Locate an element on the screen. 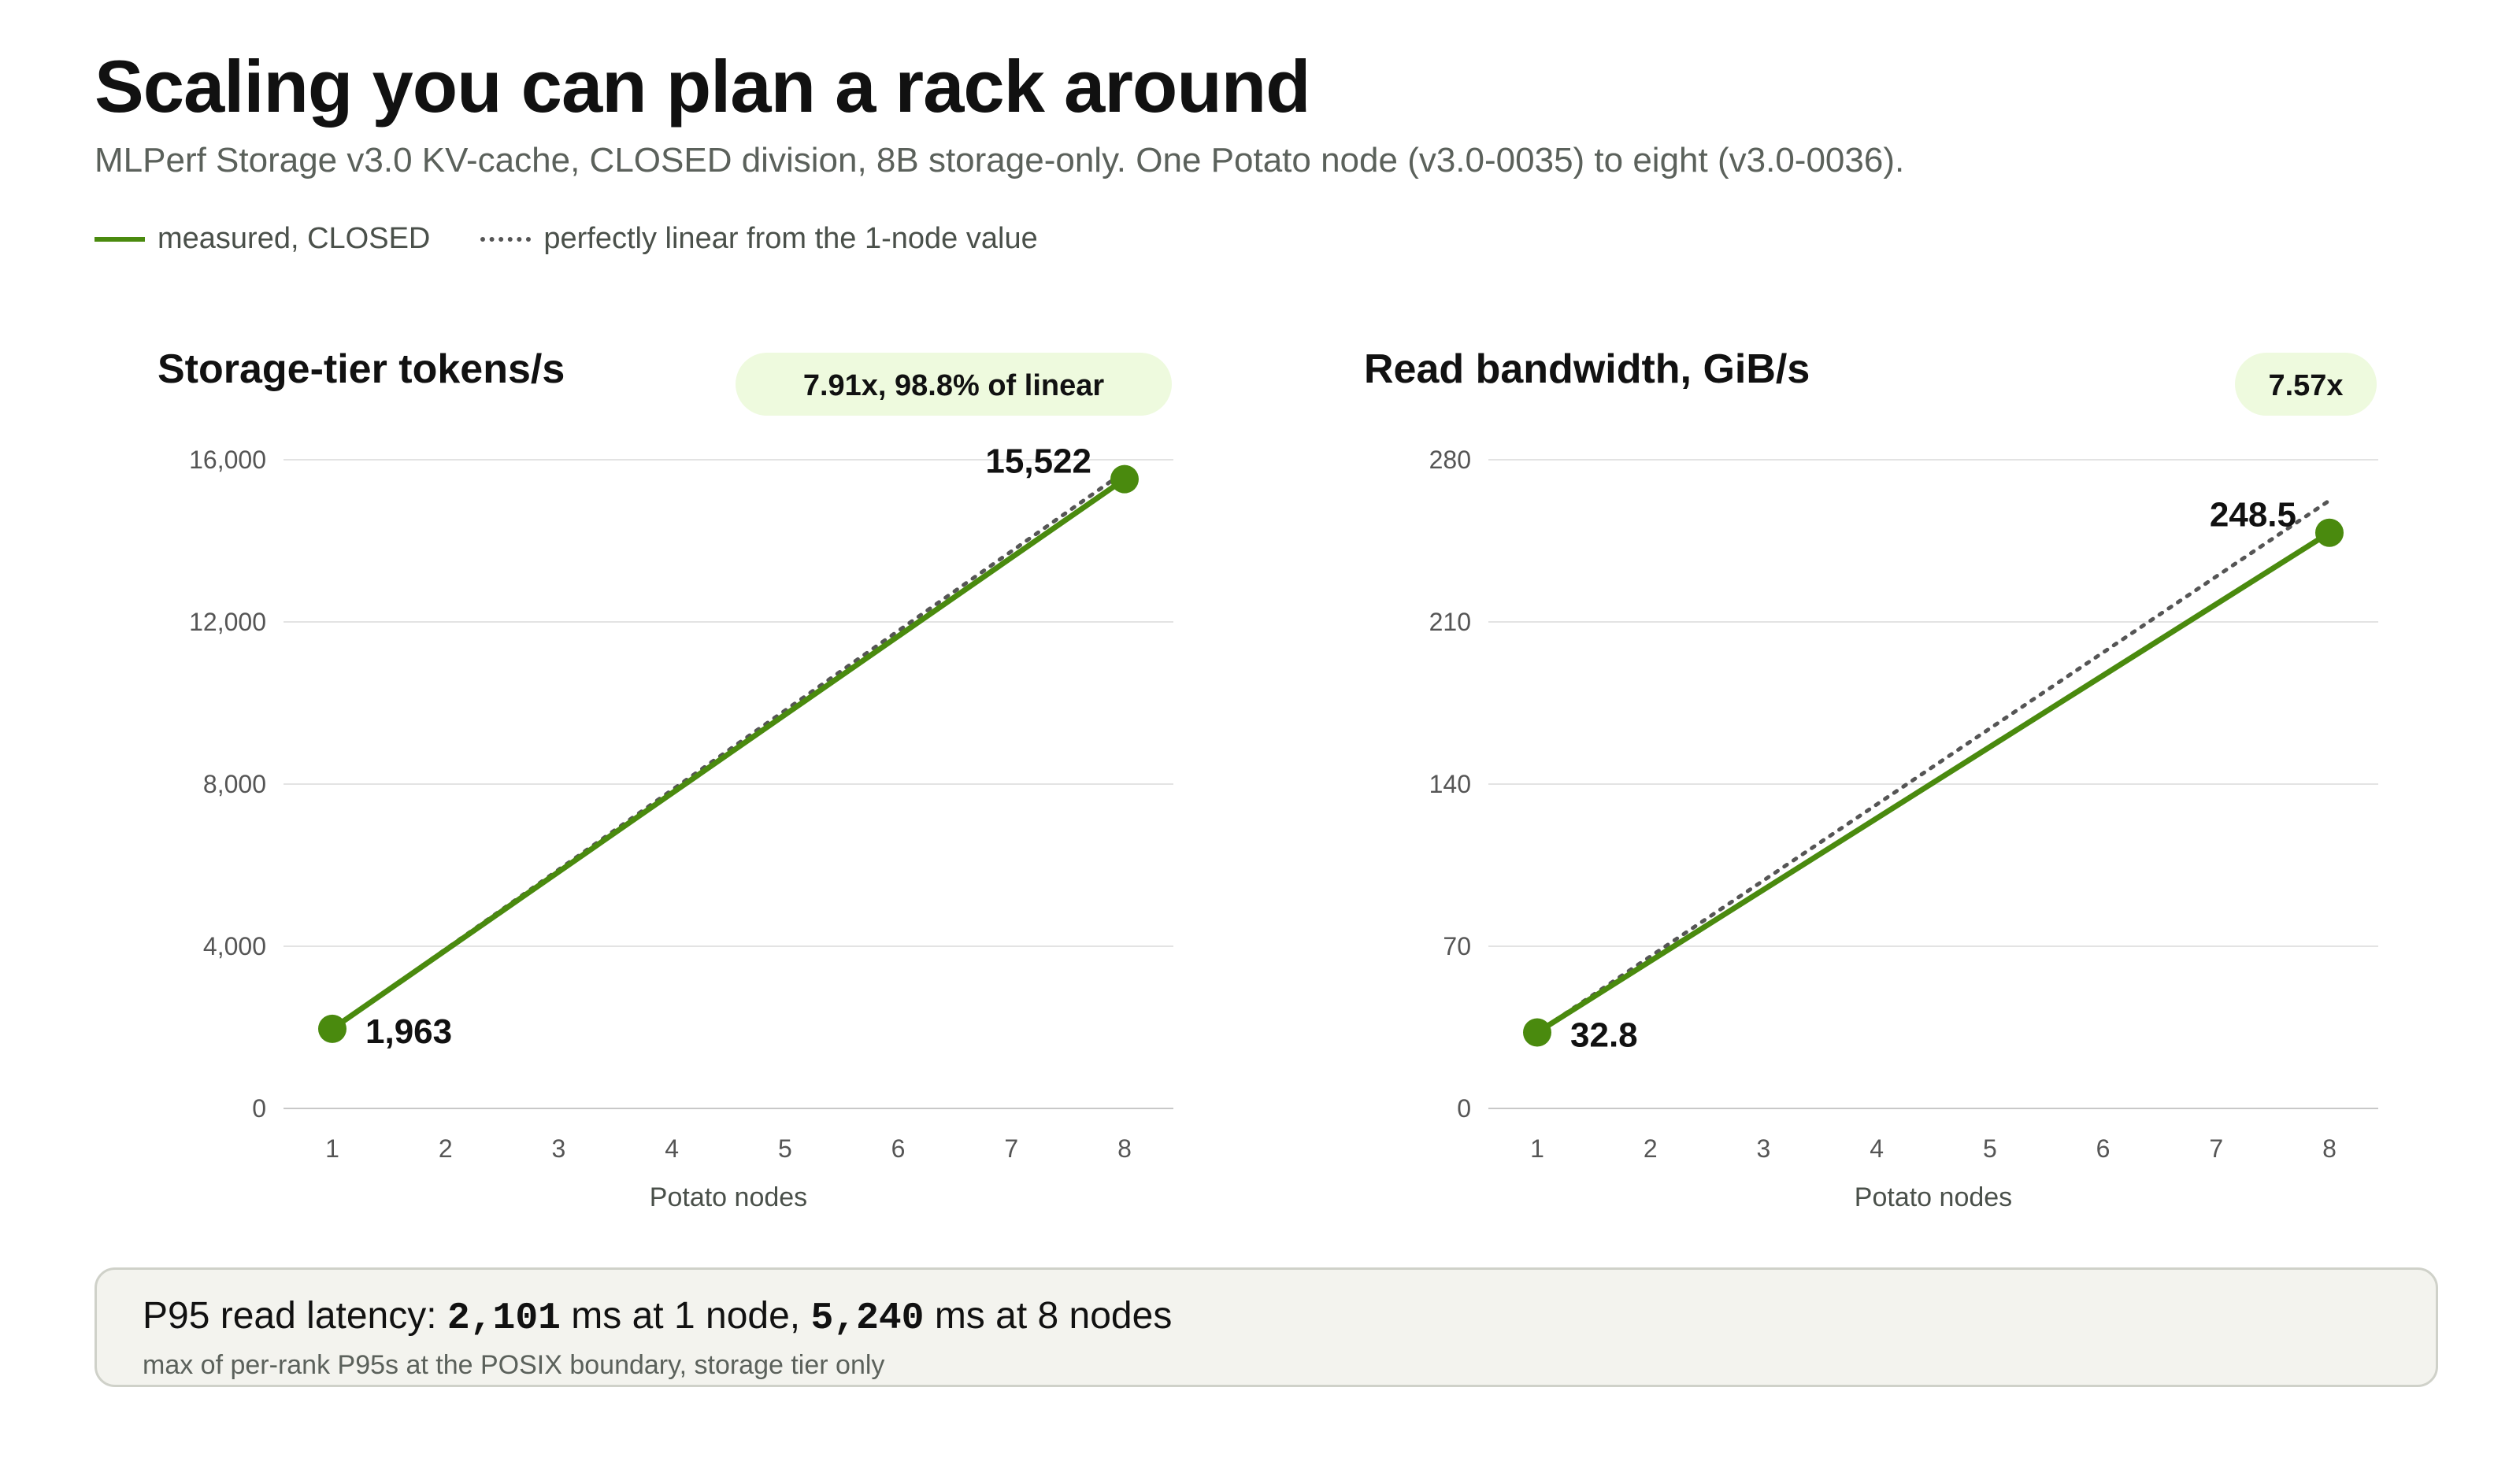  chart-1-y-tick-label: 0 is located at coordinates (259, 1108).